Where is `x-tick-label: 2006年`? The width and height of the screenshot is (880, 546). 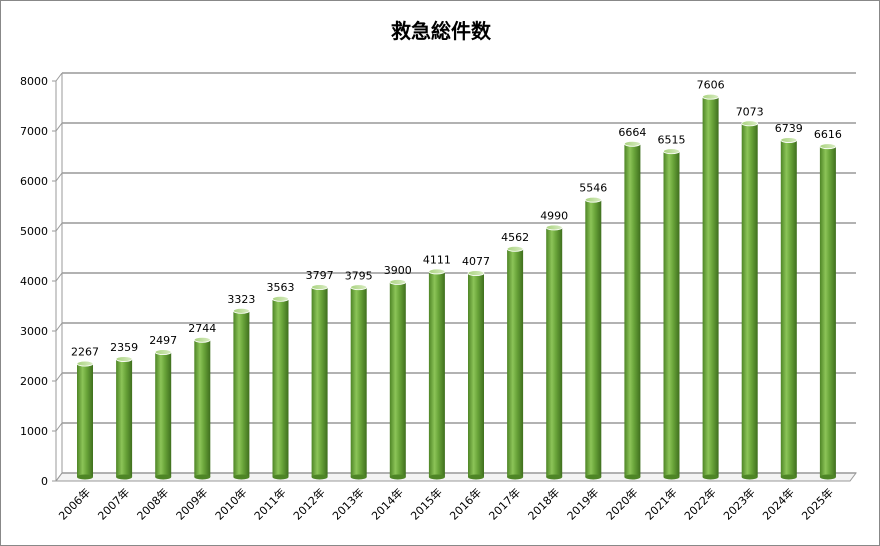 x-tick-label: 2006年 is located at coordinates (74, 503).